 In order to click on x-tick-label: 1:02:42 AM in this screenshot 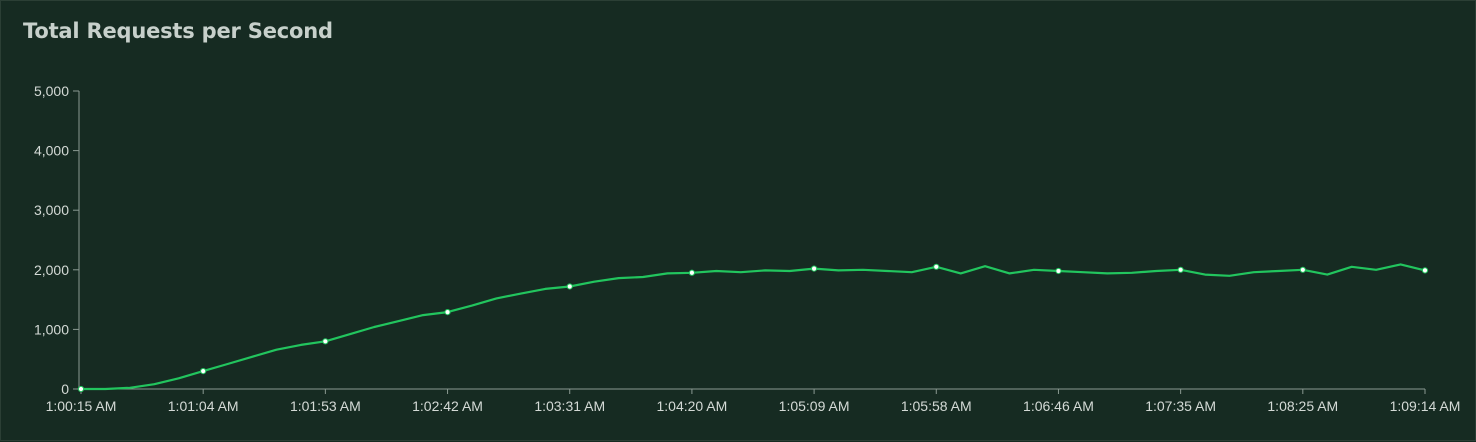, I will do `click(447, 406)`.